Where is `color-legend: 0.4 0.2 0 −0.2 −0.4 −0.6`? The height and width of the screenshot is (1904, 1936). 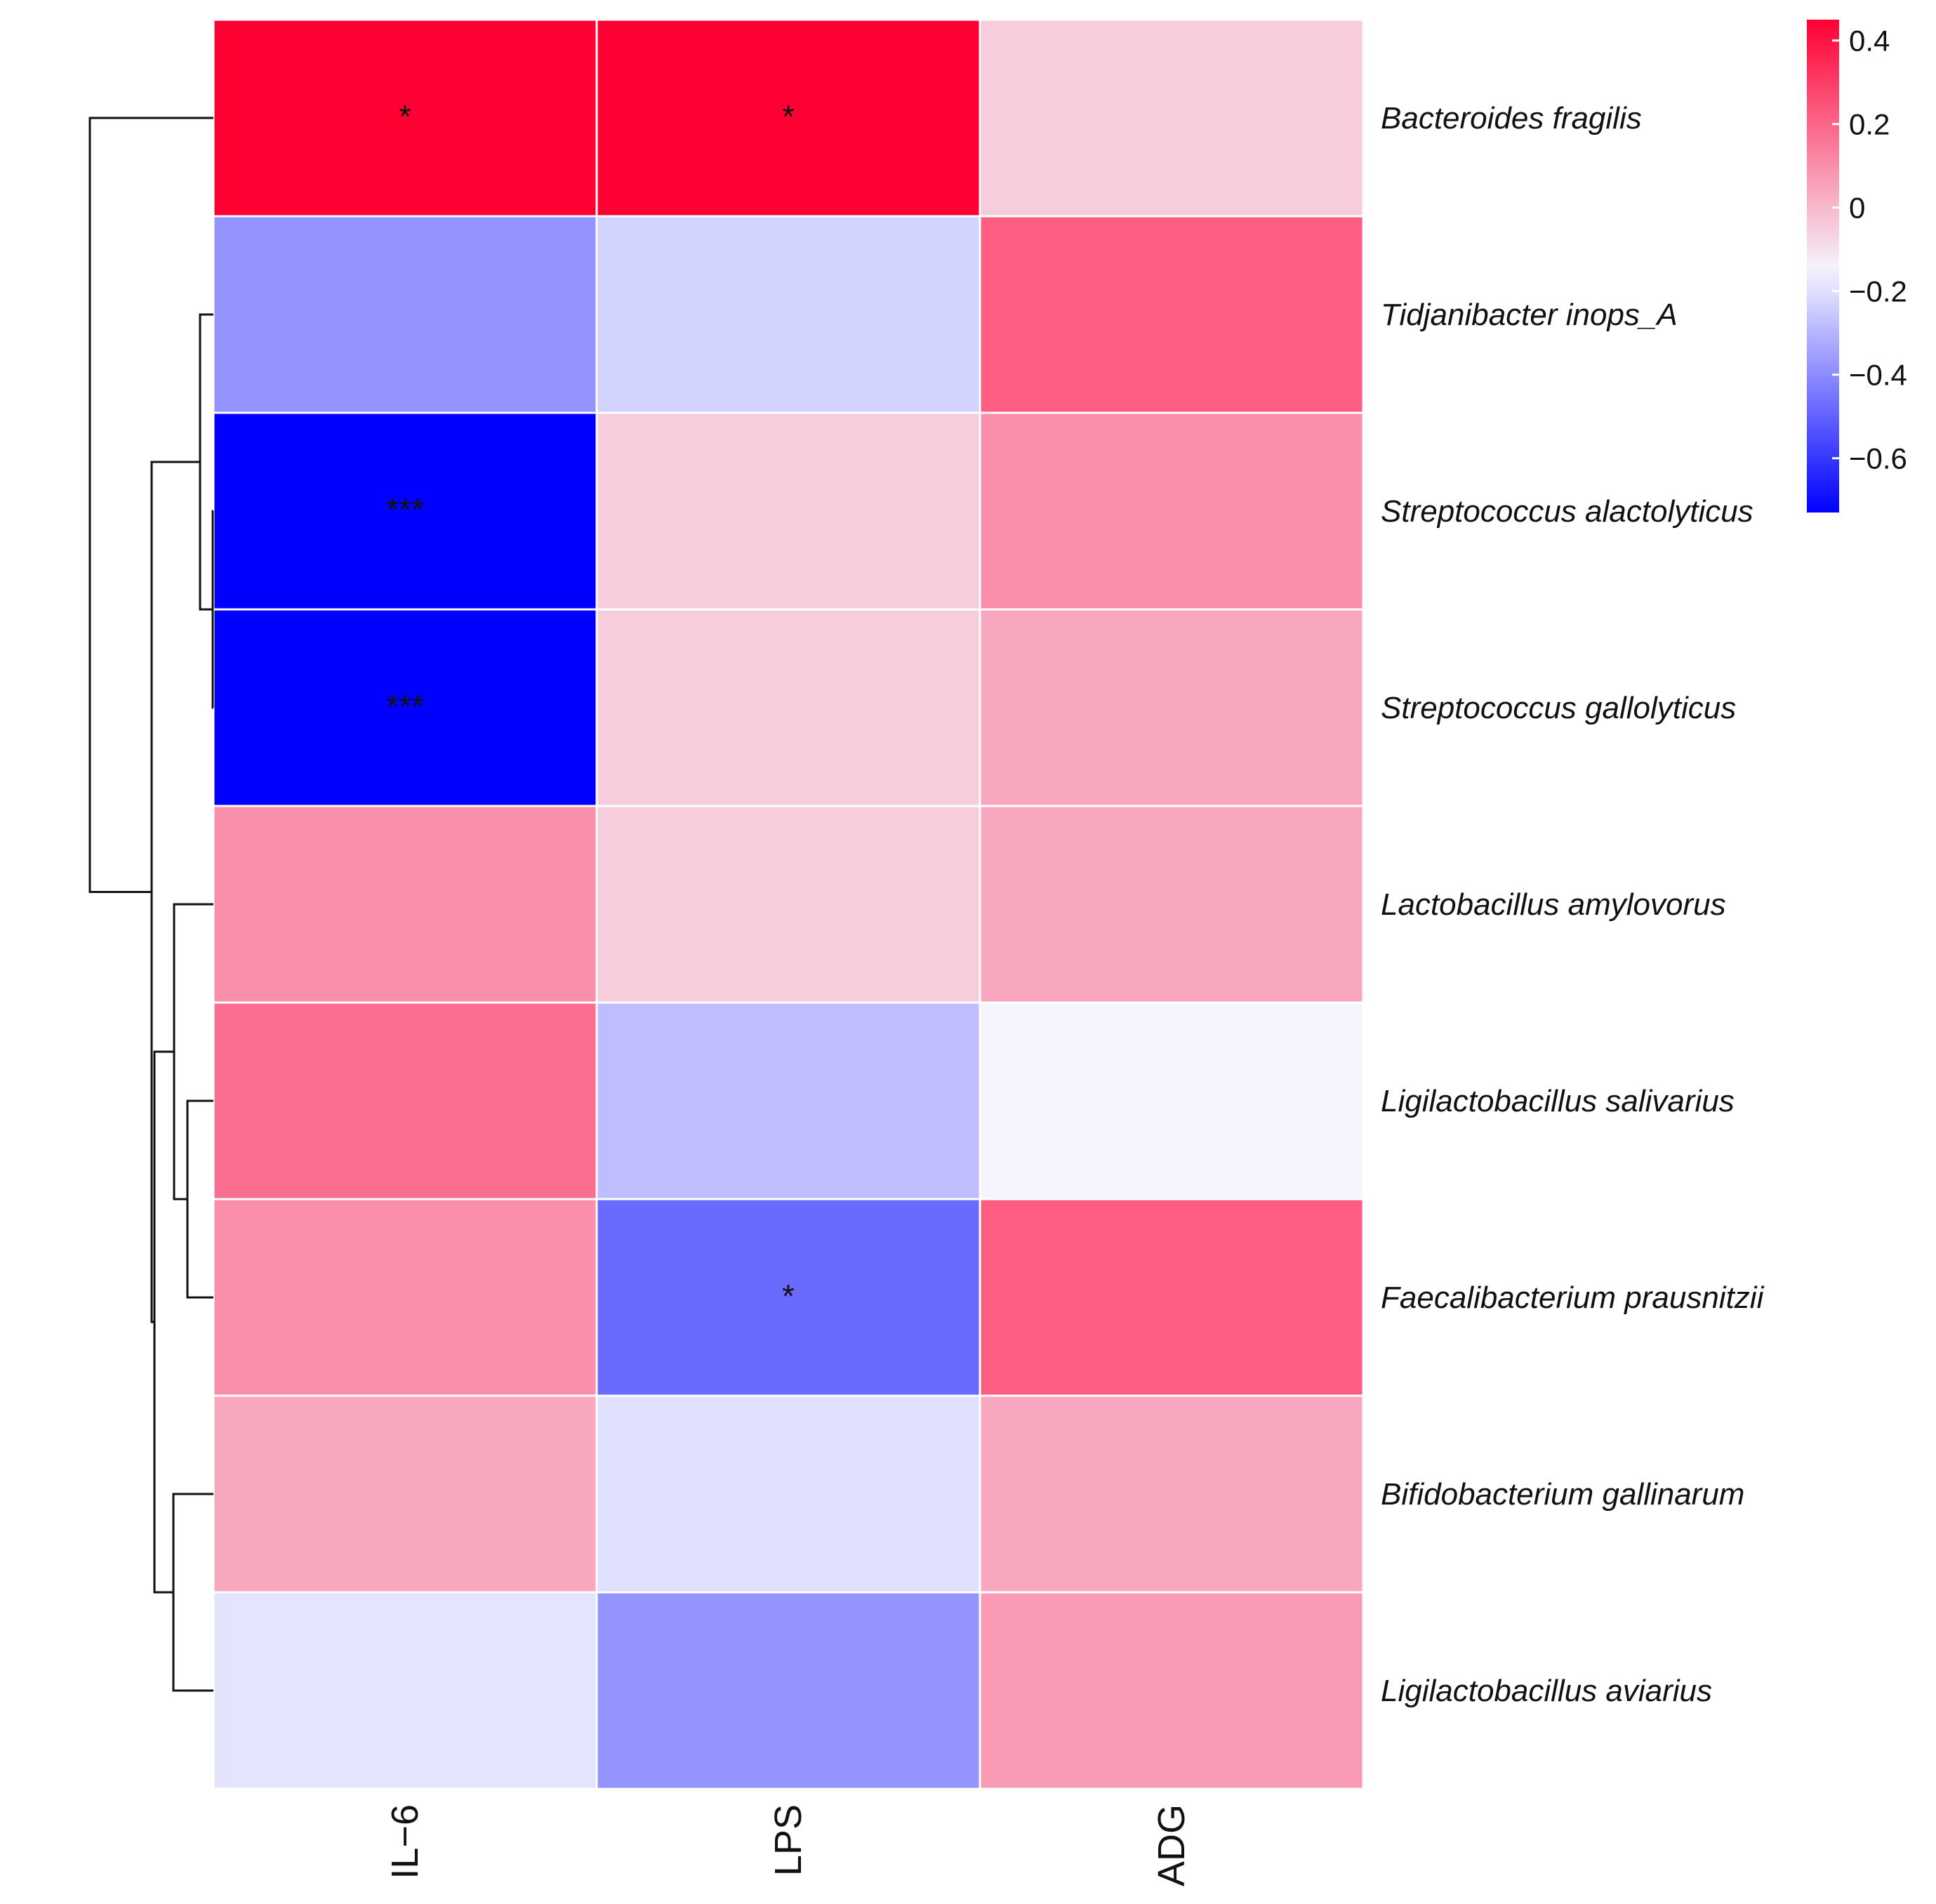
color-legend: 0.4 0.2 0 −0.2 −0.4 −0.6 is located at coordinates (1857, 266).